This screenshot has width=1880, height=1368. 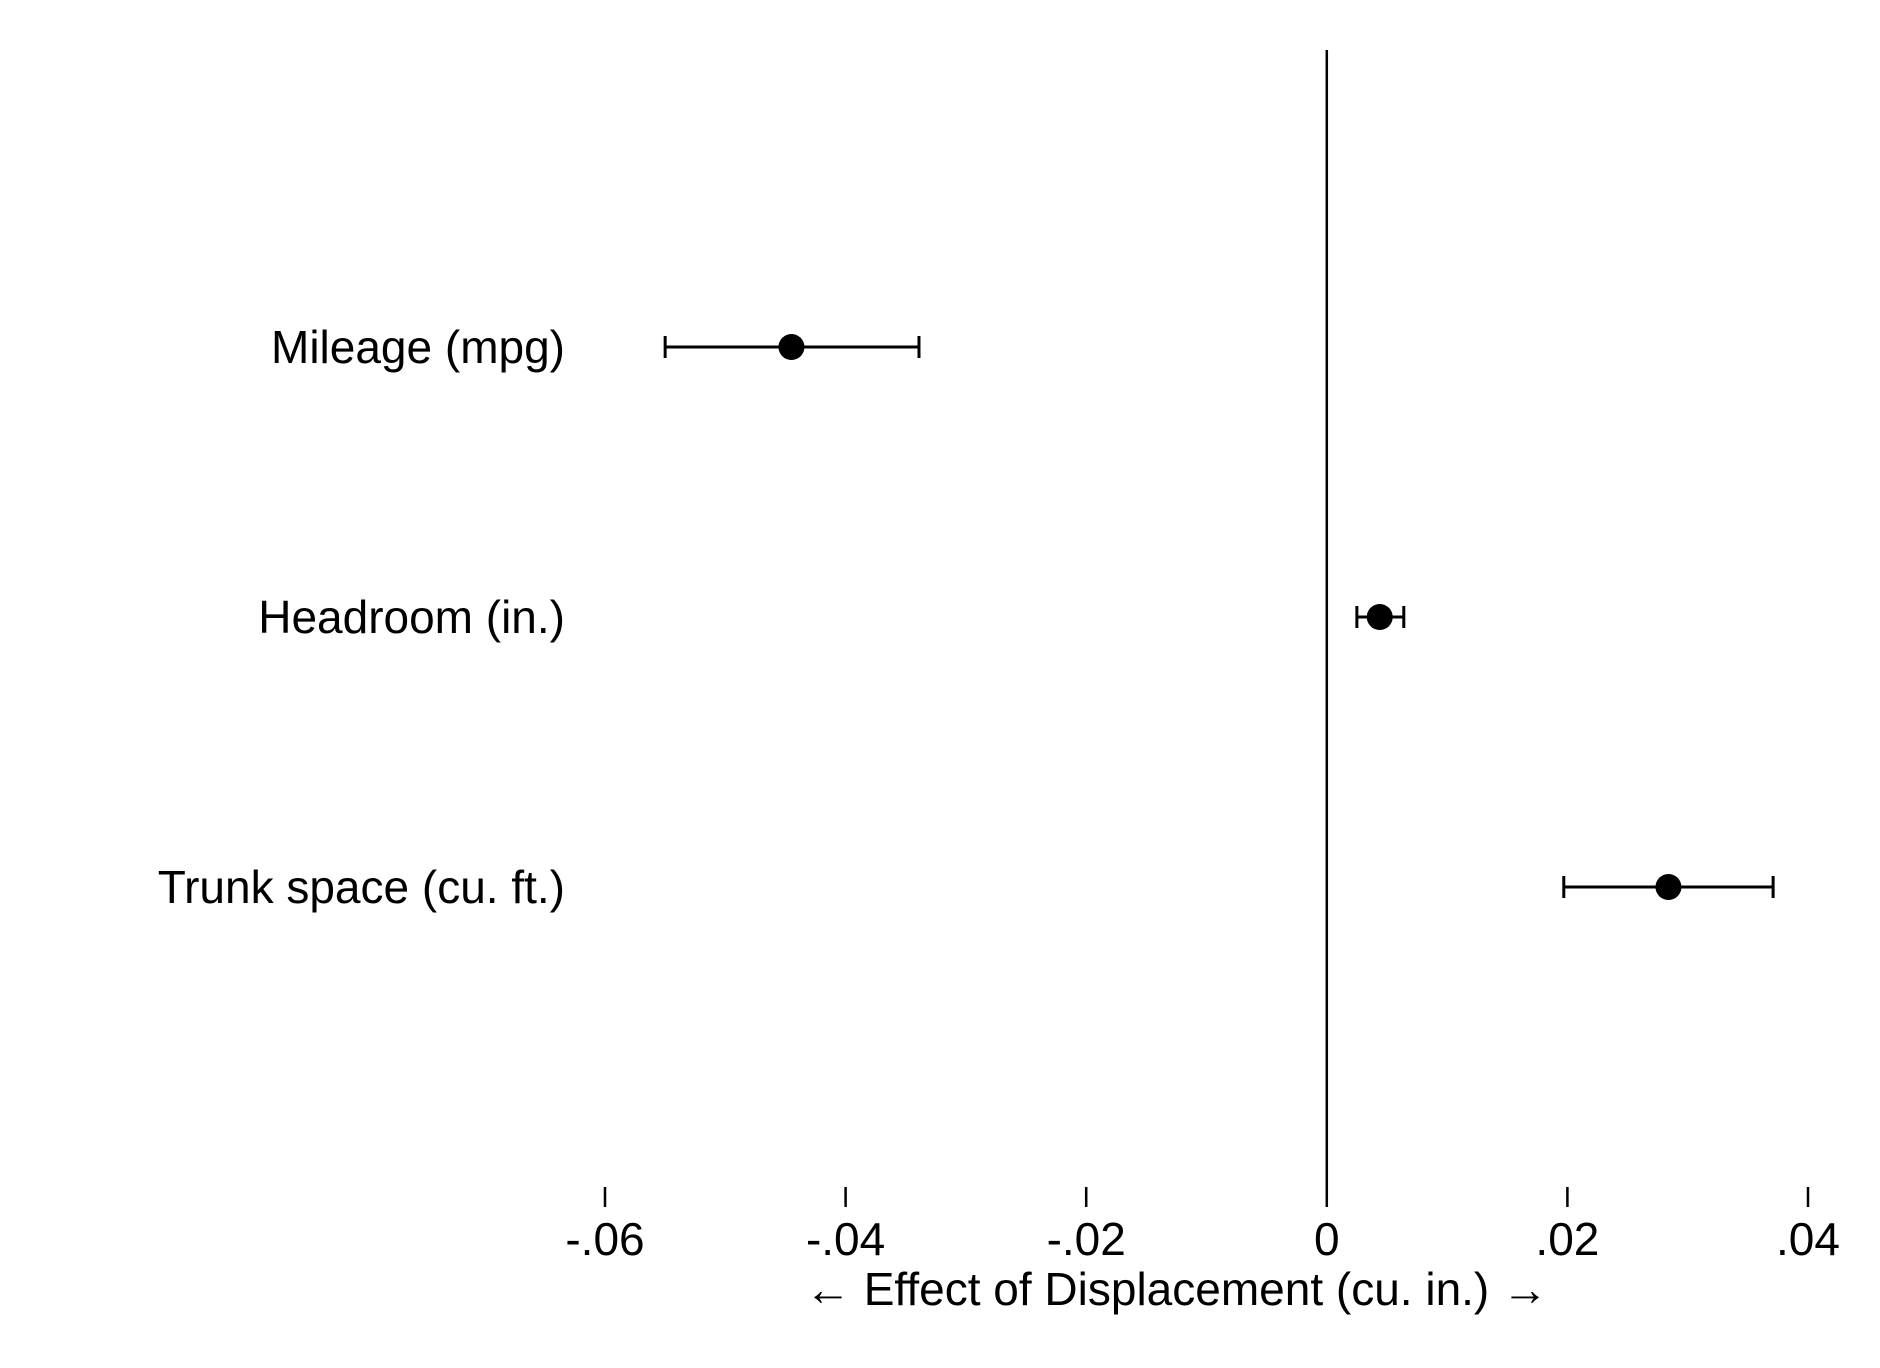 What do you see at coordinates (1327, 1239) in the screenshot?
I see `x-tick-label: 0` at bounding box center [1327, 1239].